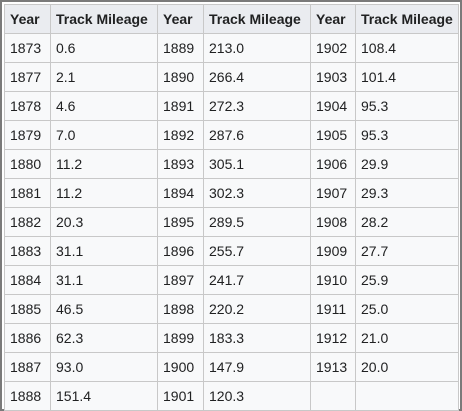 Image resolution: width=462 pixels, height=411 pixels. I want to click on header-year-1: Year, so click(27, 19).